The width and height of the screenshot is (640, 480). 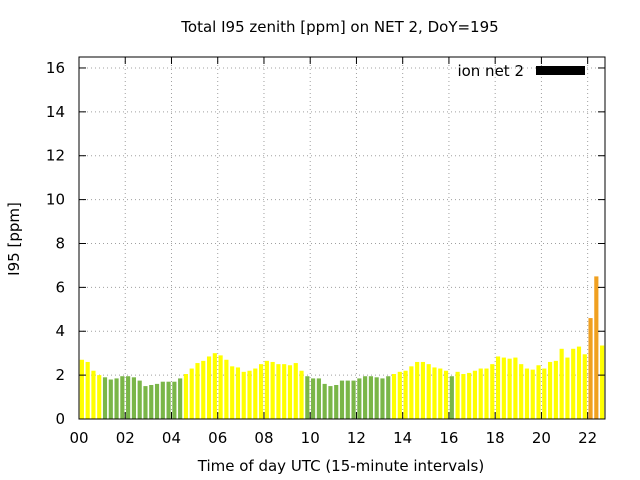 What do you see at coordinates (217, 438) in the screenshot?
I see `x-tick-label: 06` at bounding box center [217, 438].